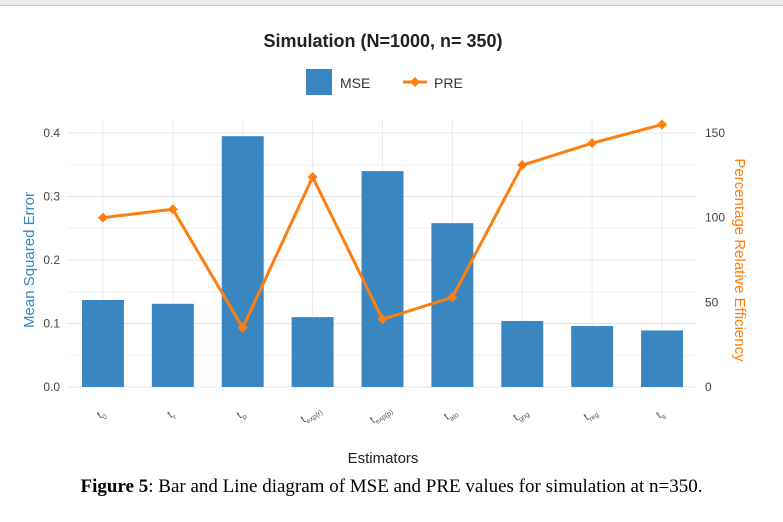 The height and width of the screenshot is (522, 783). What do you see at coordinates (51, 324) in the screenshot?
I see `y-tick-label-left: 0.1` at bounding box center [51, 324].